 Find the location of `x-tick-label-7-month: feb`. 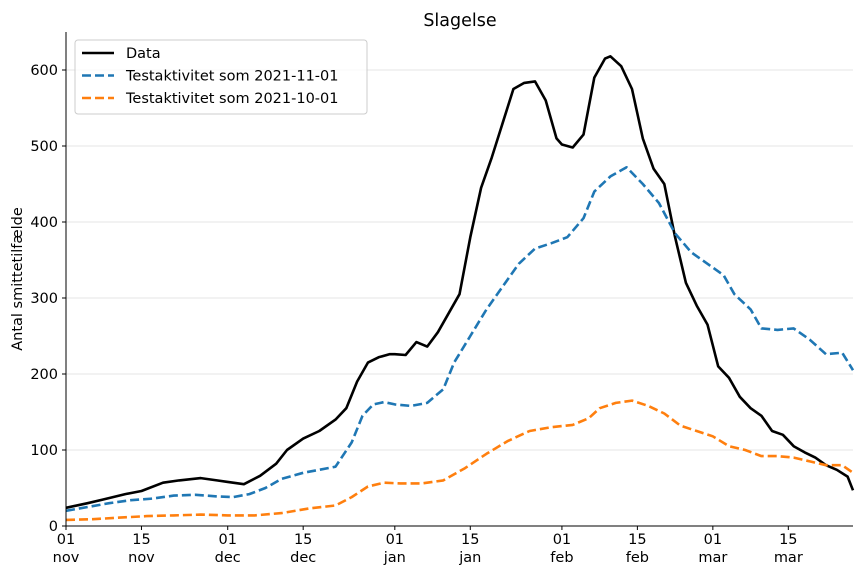

x-tick-label-7-month: feb is located at coordinates (637, 558).